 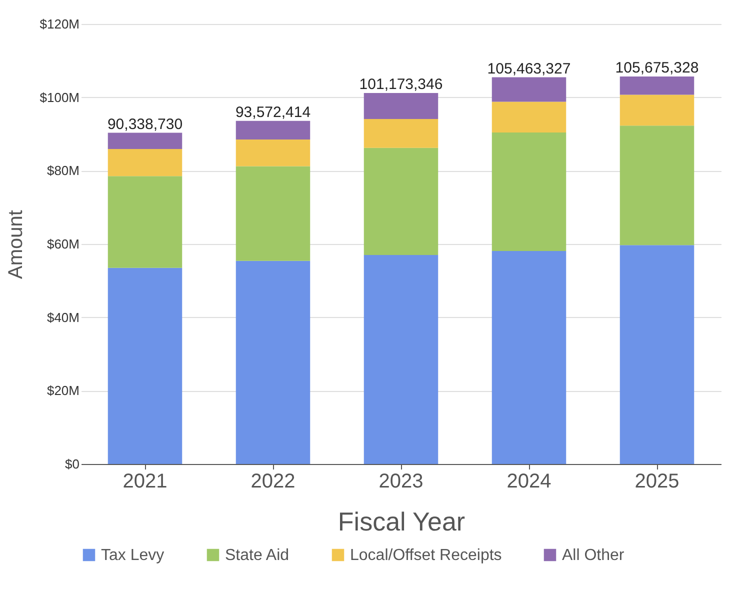 What do you see at coordinates (145, 481) in the screenshot?
I see `x-tick-label: 2021` at bounding box center [145, 481].